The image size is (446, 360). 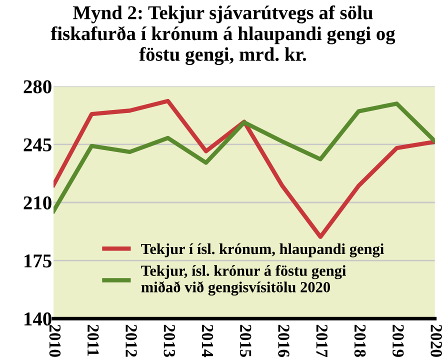 What do you see at coordinates (223, 35) in the screenshot?
I see `chart-title: Mynd 2: Tekjur sjávarútvegs af sölu fiskafurða í krónum á hlaupandi gengi og föstu gengi, mrd. kr.` at bounding box center [223, 35].